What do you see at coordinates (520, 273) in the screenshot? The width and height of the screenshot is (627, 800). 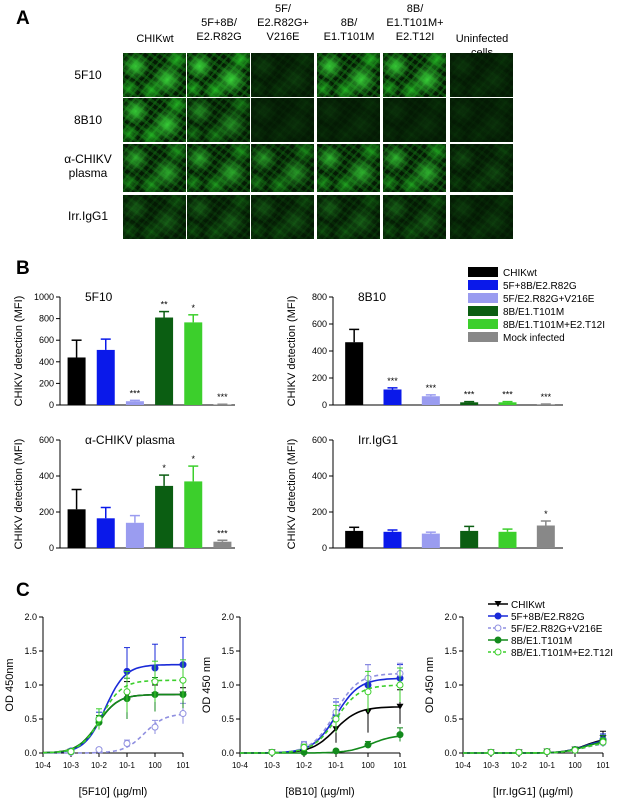 I see `legend-label: CHIKwt` at bounding box center [520, 273].